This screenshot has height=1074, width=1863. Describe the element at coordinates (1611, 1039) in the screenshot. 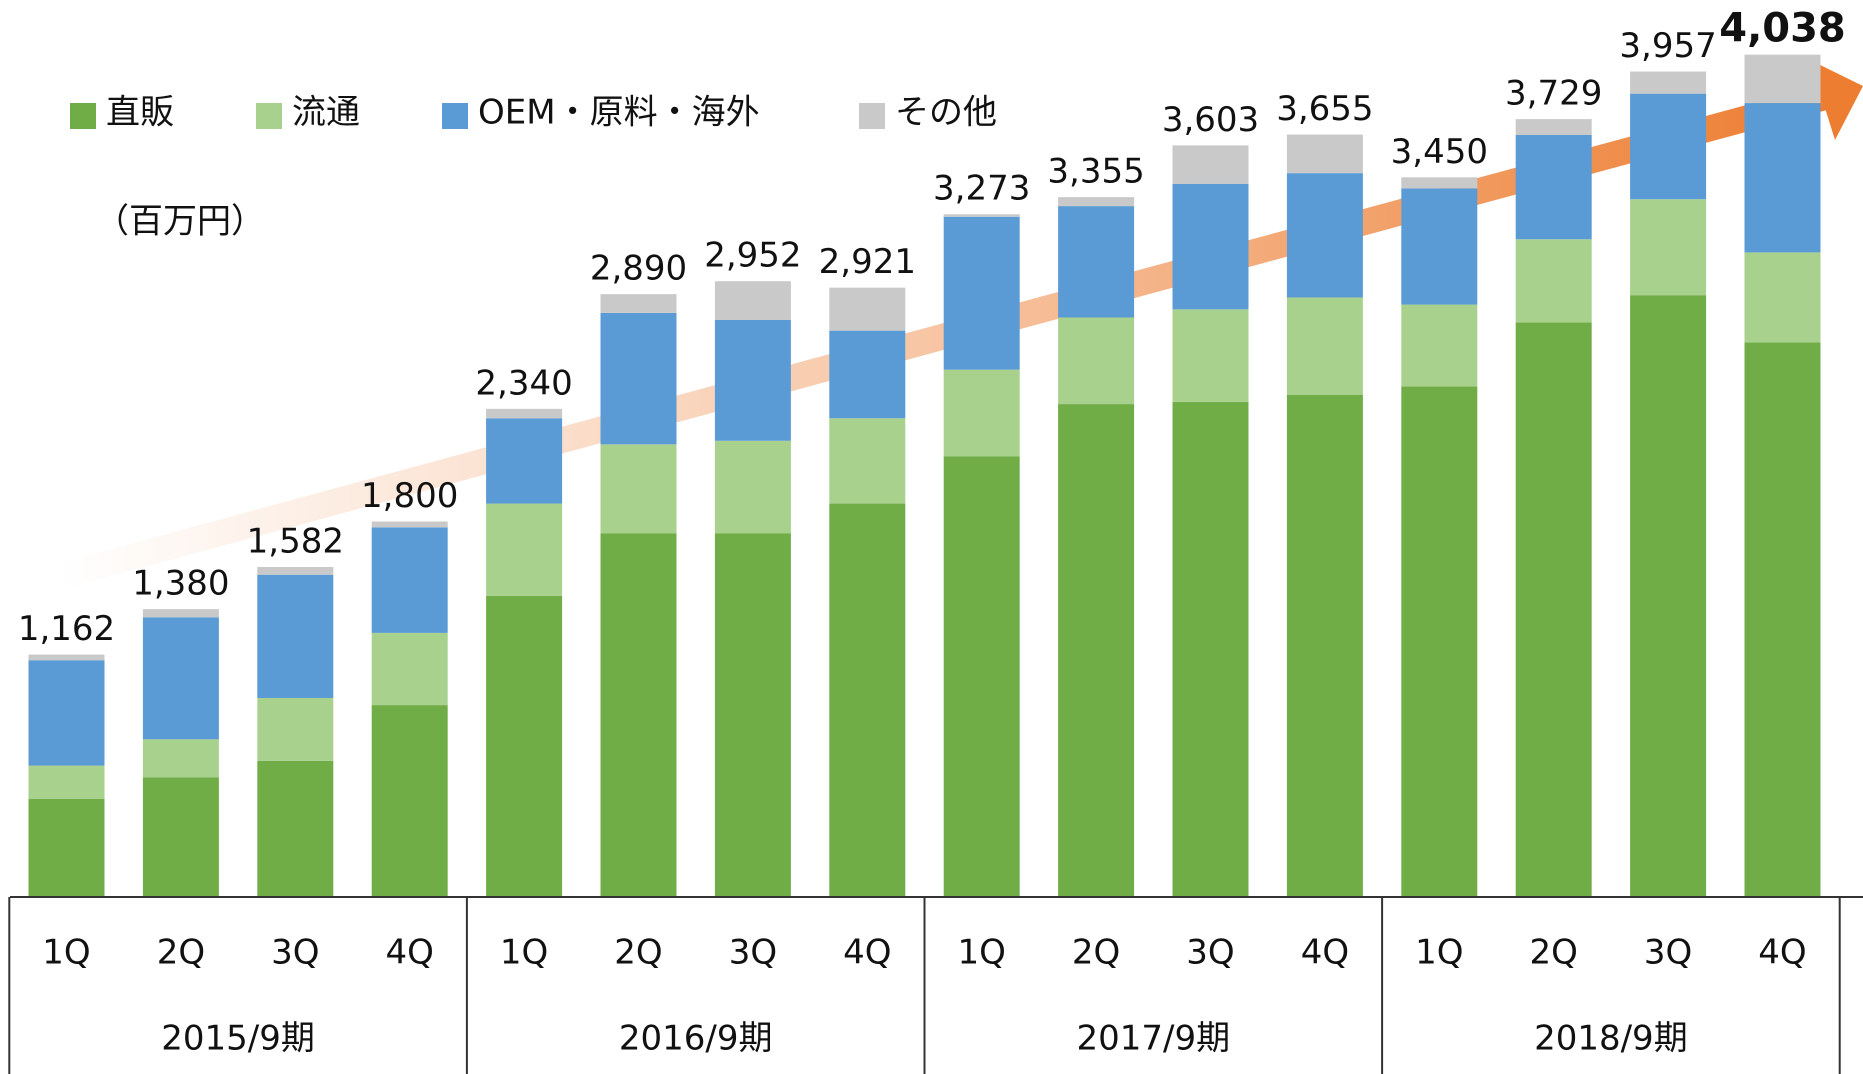

I see `group-label: 2018/9期` at that location.